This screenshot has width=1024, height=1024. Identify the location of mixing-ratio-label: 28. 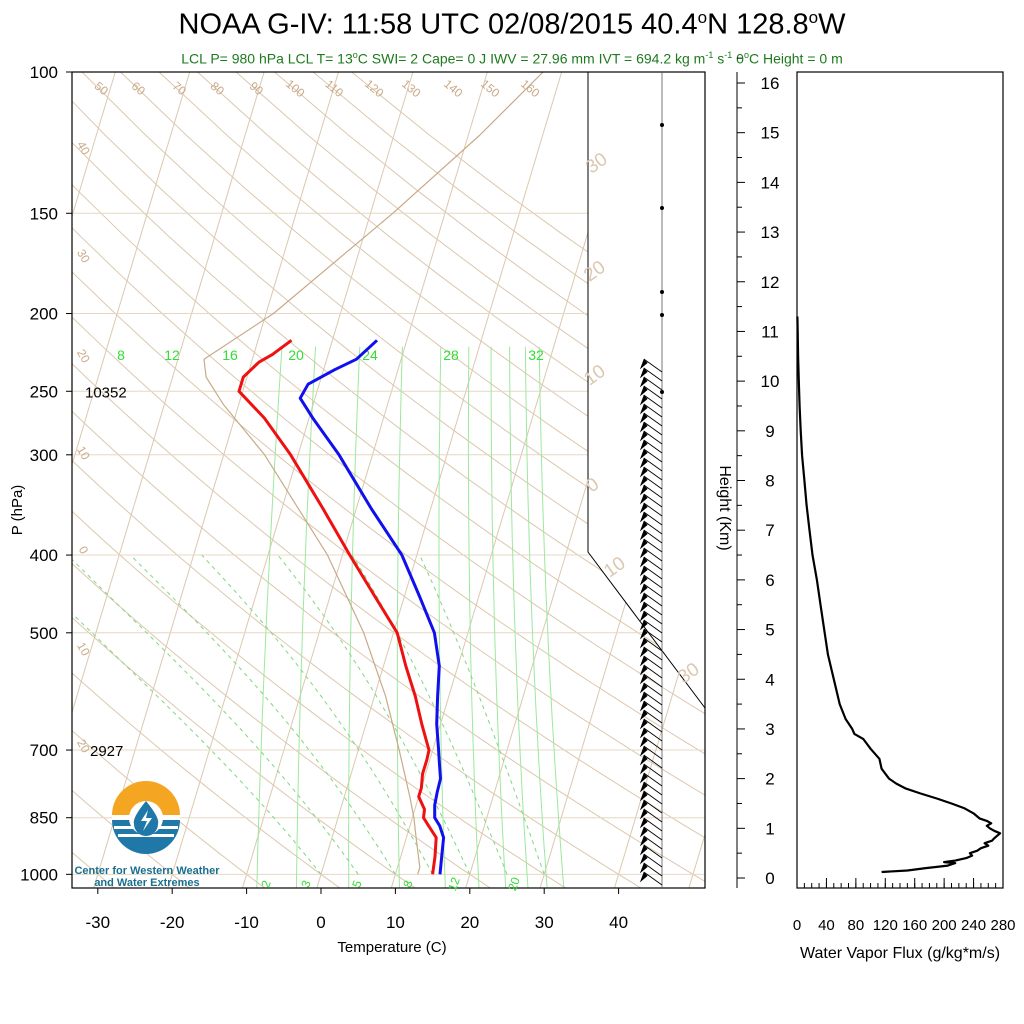
(451, 355).